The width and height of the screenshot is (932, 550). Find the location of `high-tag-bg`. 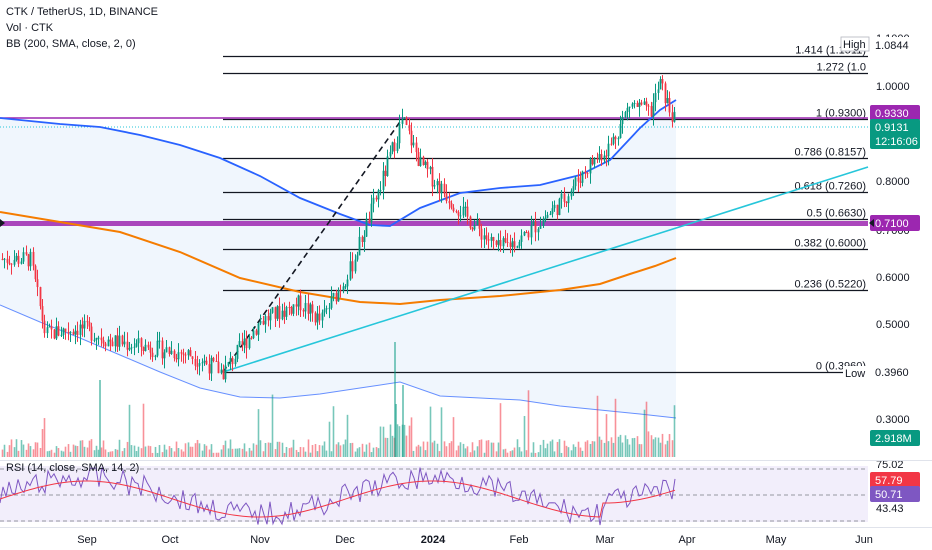

high-tag-bg is located at coordinates (855, 44).